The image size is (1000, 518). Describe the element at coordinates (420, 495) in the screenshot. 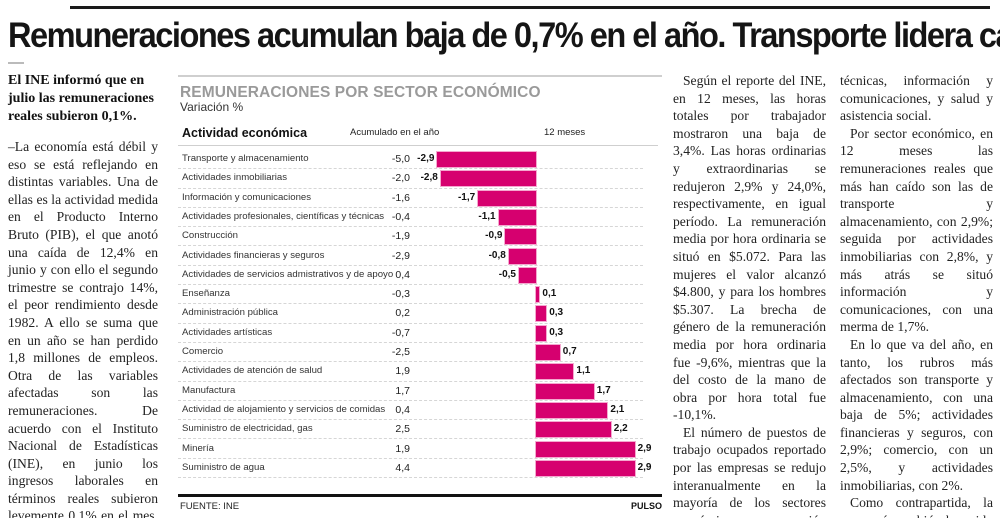

I see `chart-bottom-rule` at that location.